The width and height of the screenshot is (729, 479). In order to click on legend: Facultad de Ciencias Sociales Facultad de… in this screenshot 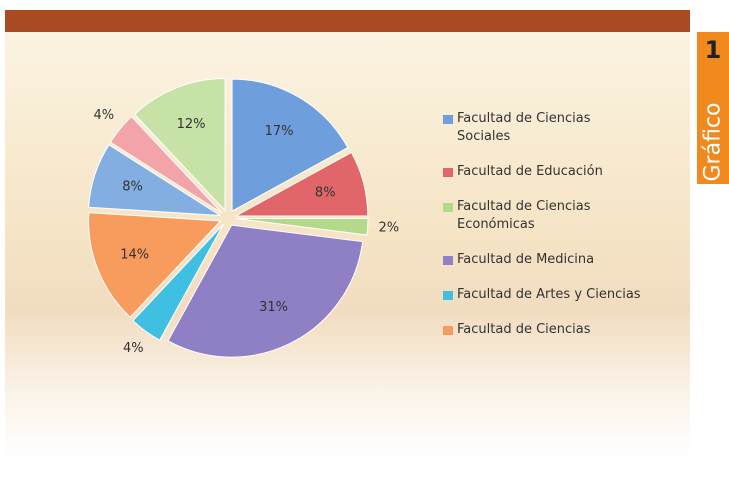, I will do `click(543, 224)`.